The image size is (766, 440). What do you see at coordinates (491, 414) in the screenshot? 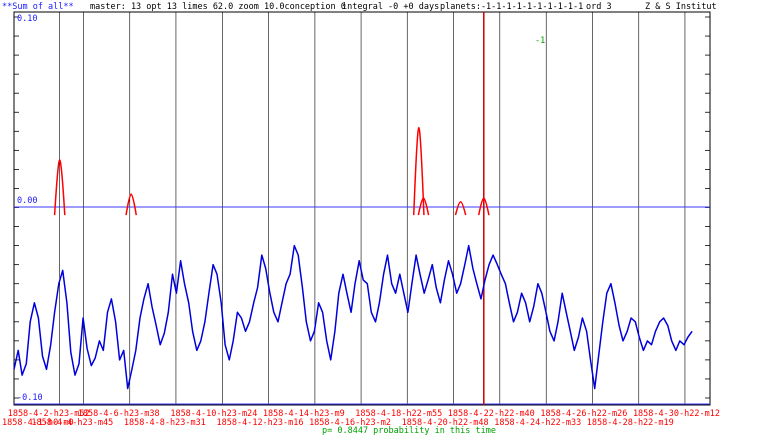
I see `x-tick-label: 1858-4-22-h22-m40` at bounding box center [491, 414].